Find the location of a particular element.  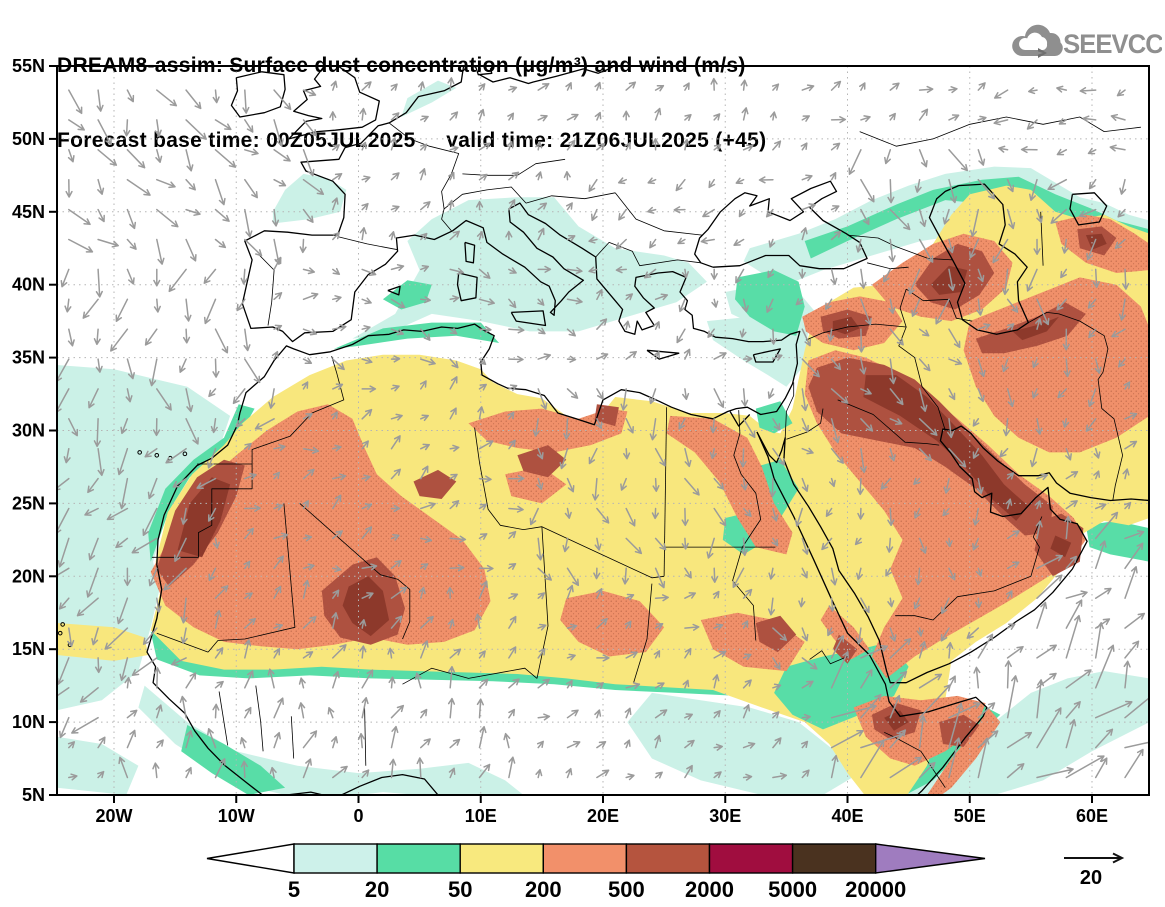

lat-tick-label: 25N is located at coordinates (28, 503).